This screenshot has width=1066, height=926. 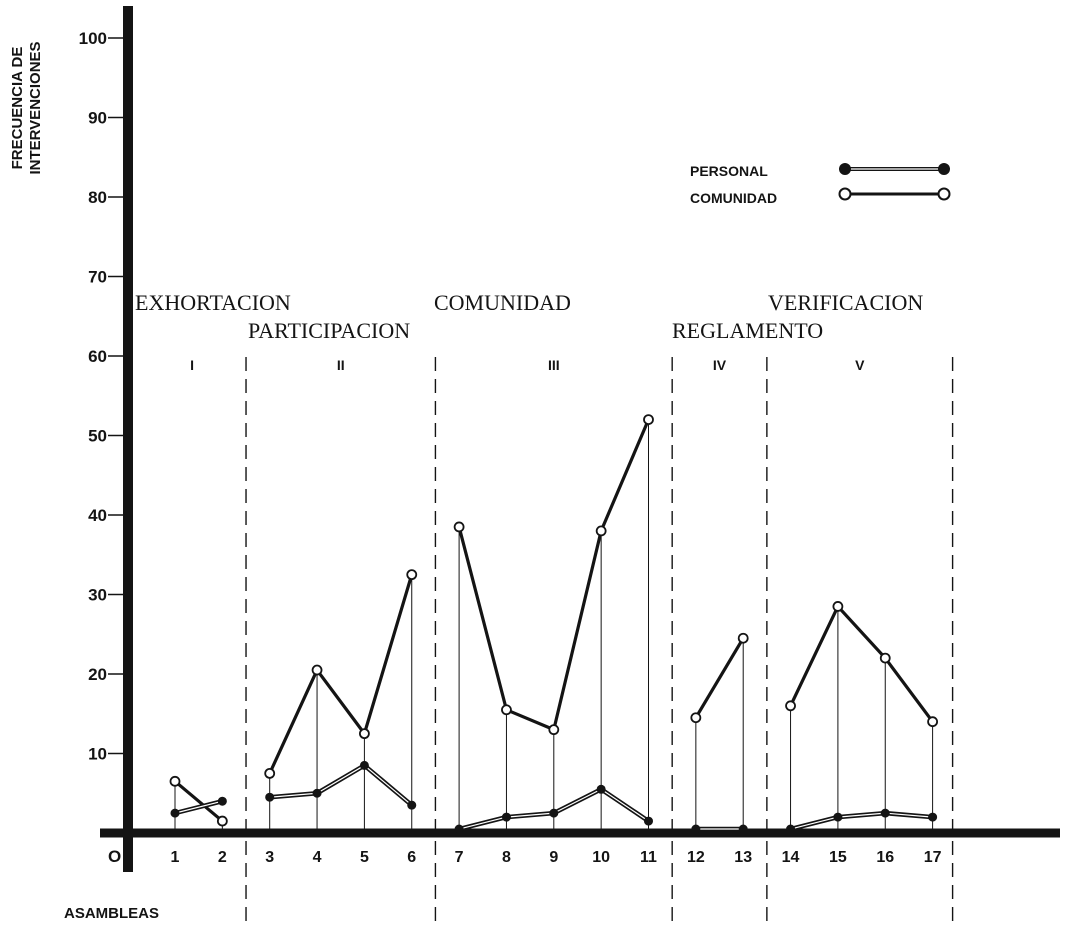 I want to click on y-tick-label: 40, so click(x=97, y=515).